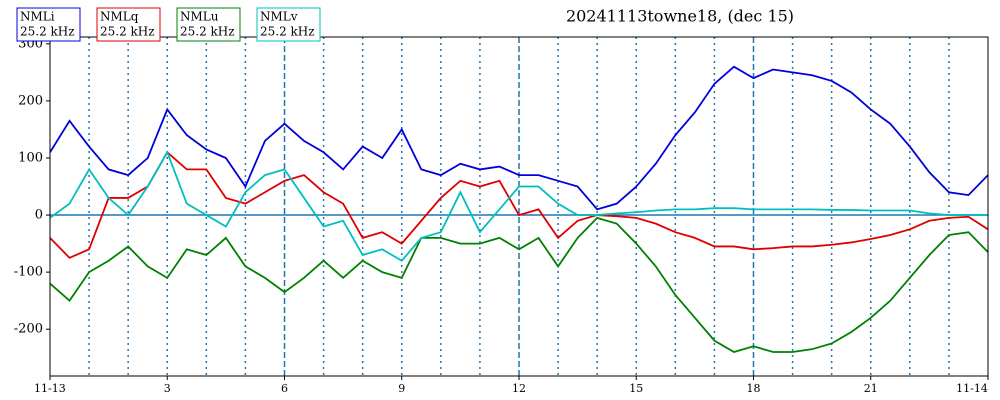 The height and width of the screenshot is (400, 1000). Describe the element at coordinates (167, 388) in the screenshot. I see `x-tick-label: 3` at that location.